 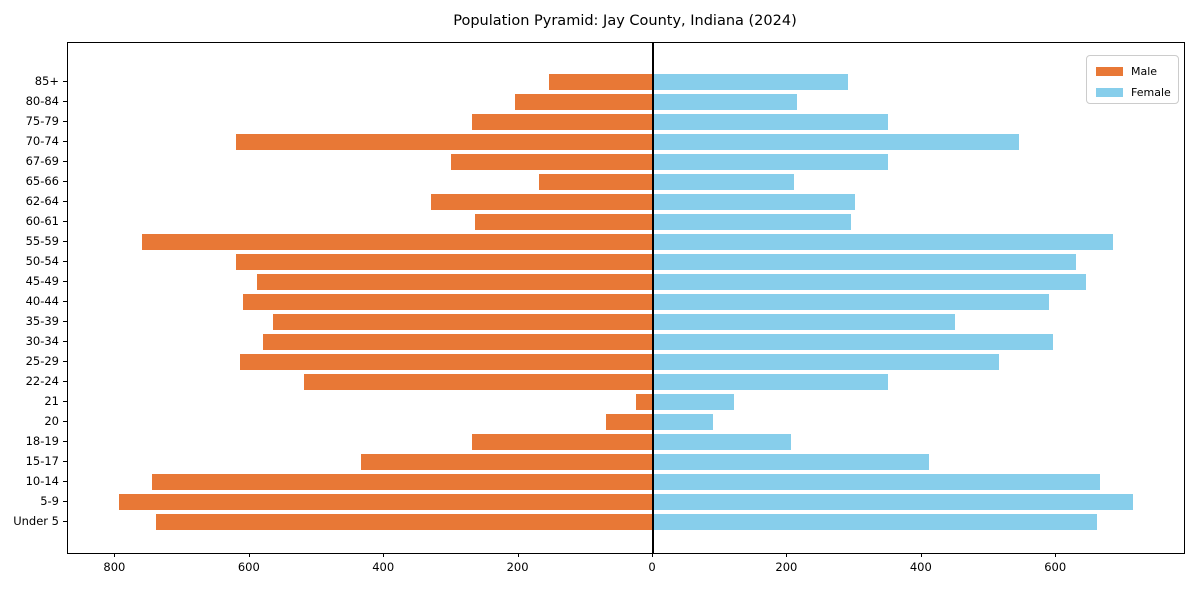 What do you see at coordinates (42, 341) in the screenshot?
I see `y-tick-label: 30-34` at bounding box center [42, 341].